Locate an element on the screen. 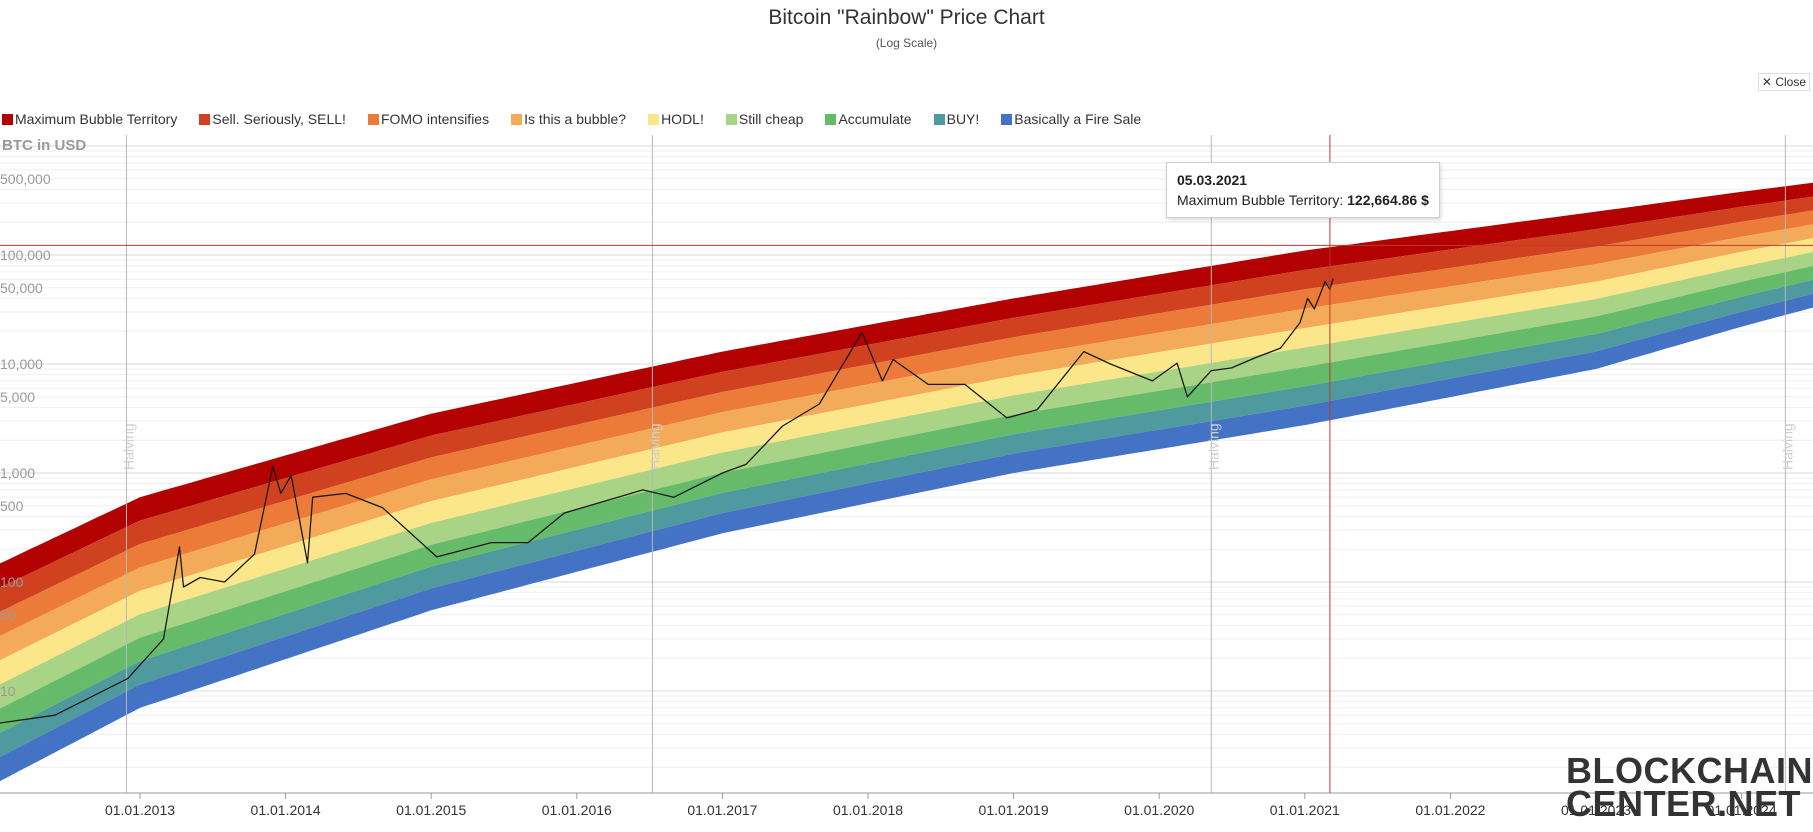 This screenshot has height=832, width=1813. close-icon: ✕ is located at coordinates (1766, 82).